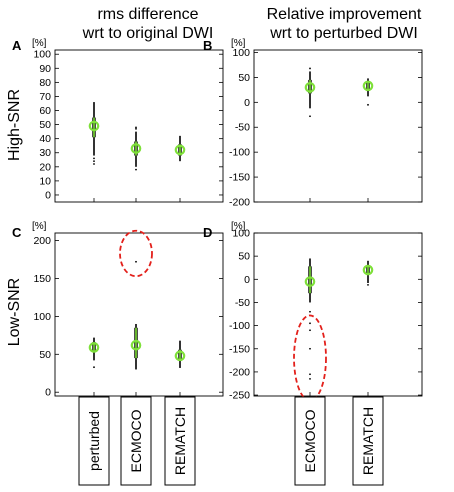  Describe the element at coordinates (17, 45) in the screenshot. I see `panel-a-letter: A` at that location.